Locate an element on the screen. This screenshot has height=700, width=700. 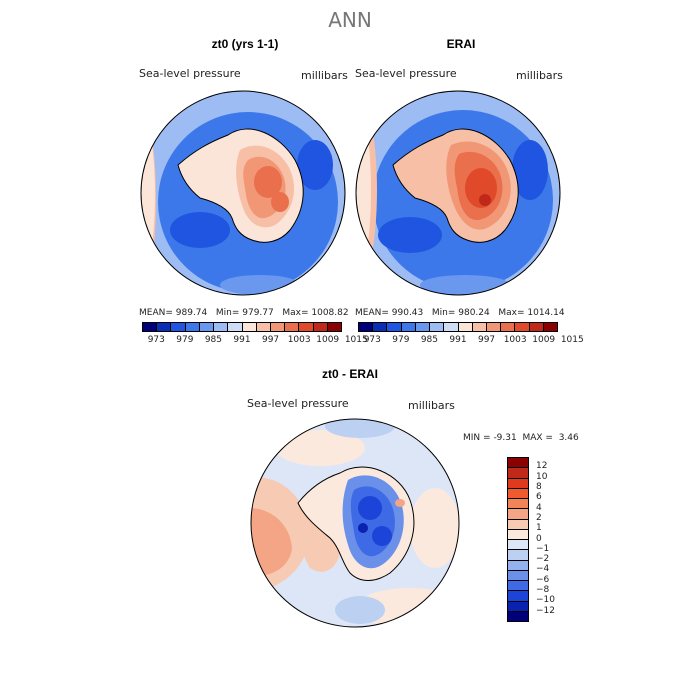
panel-2-colorbar-tick-label: 979 is located at coordinates (401, 340).